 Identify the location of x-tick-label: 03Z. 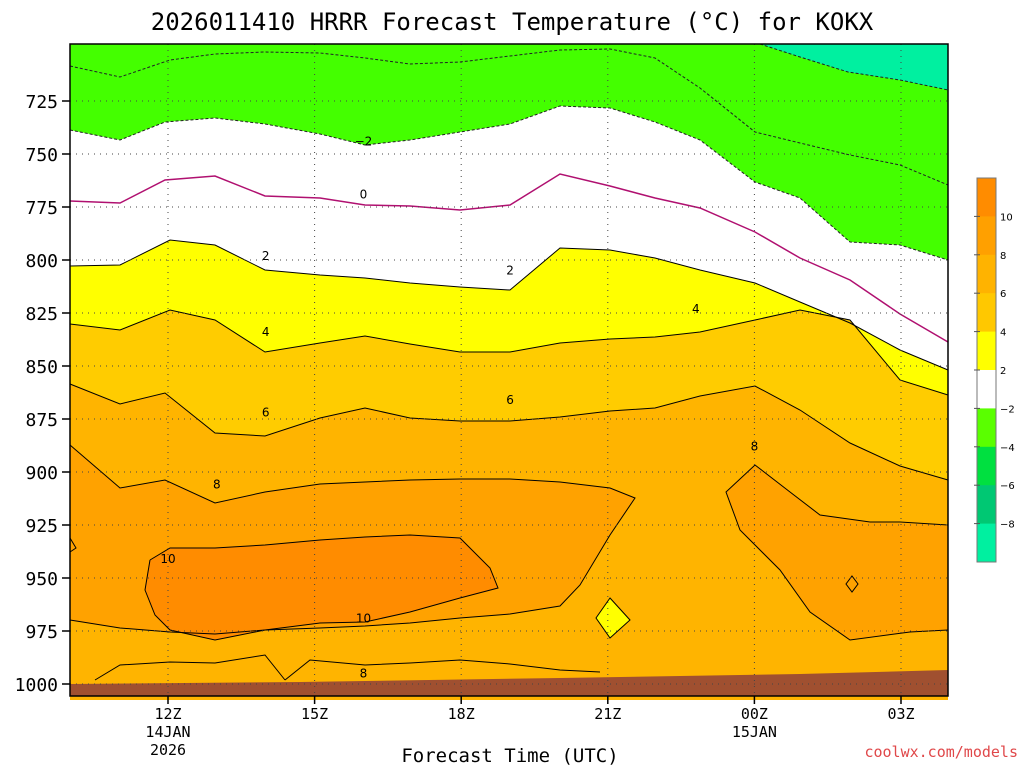
(900, 714).